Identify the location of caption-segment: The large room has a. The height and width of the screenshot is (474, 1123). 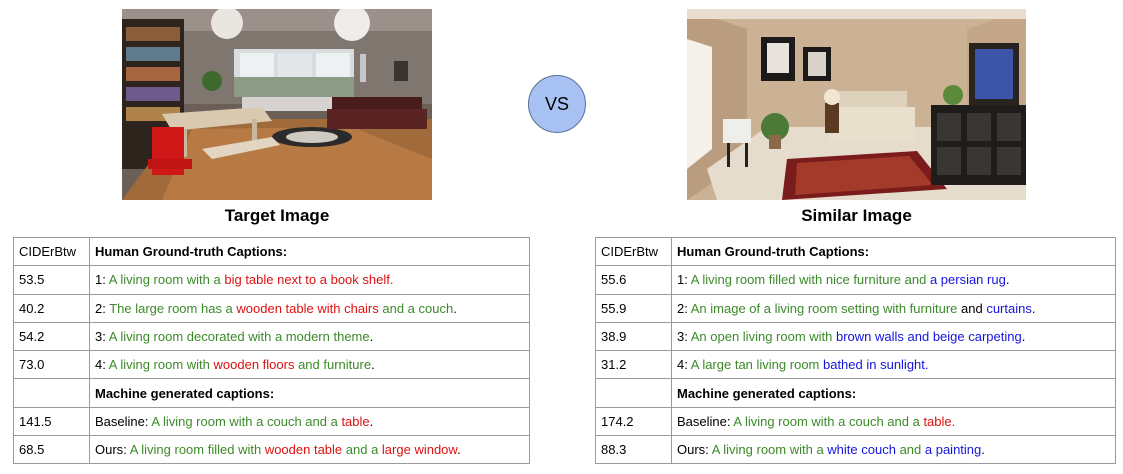
(173, 308).